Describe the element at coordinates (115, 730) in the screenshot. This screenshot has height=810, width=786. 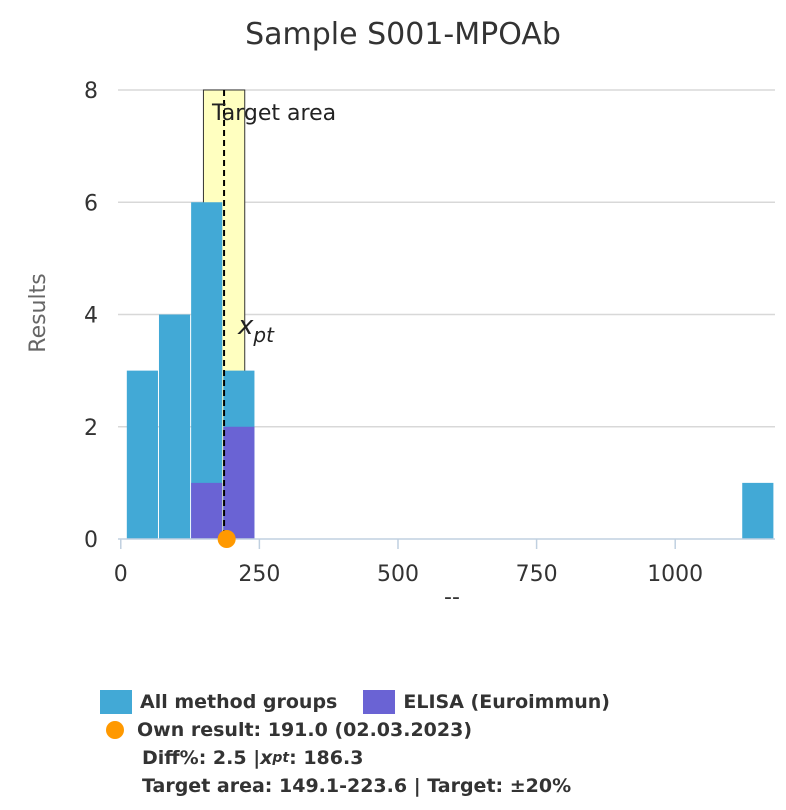
I see `legend-own-result-dot` at that location.